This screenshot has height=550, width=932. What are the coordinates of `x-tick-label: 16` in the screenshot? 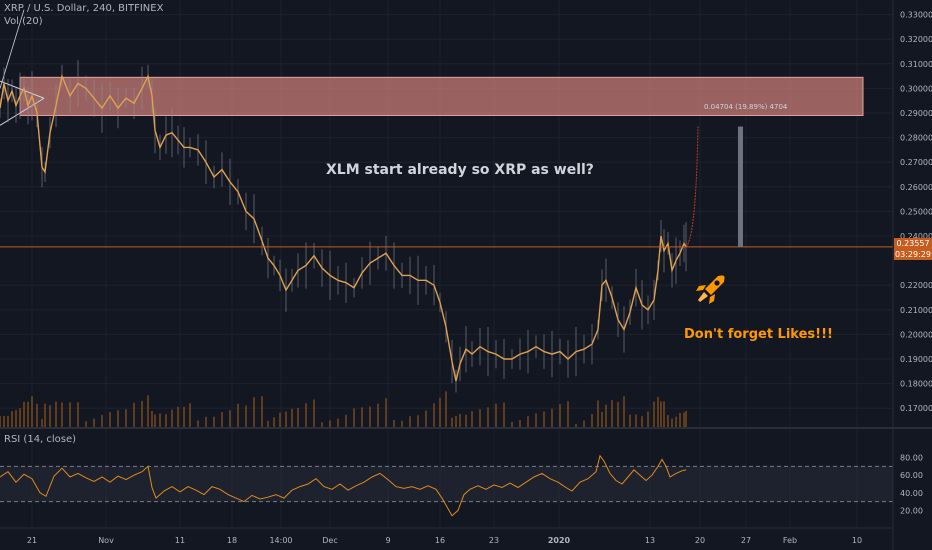 It's located at (440, 540).